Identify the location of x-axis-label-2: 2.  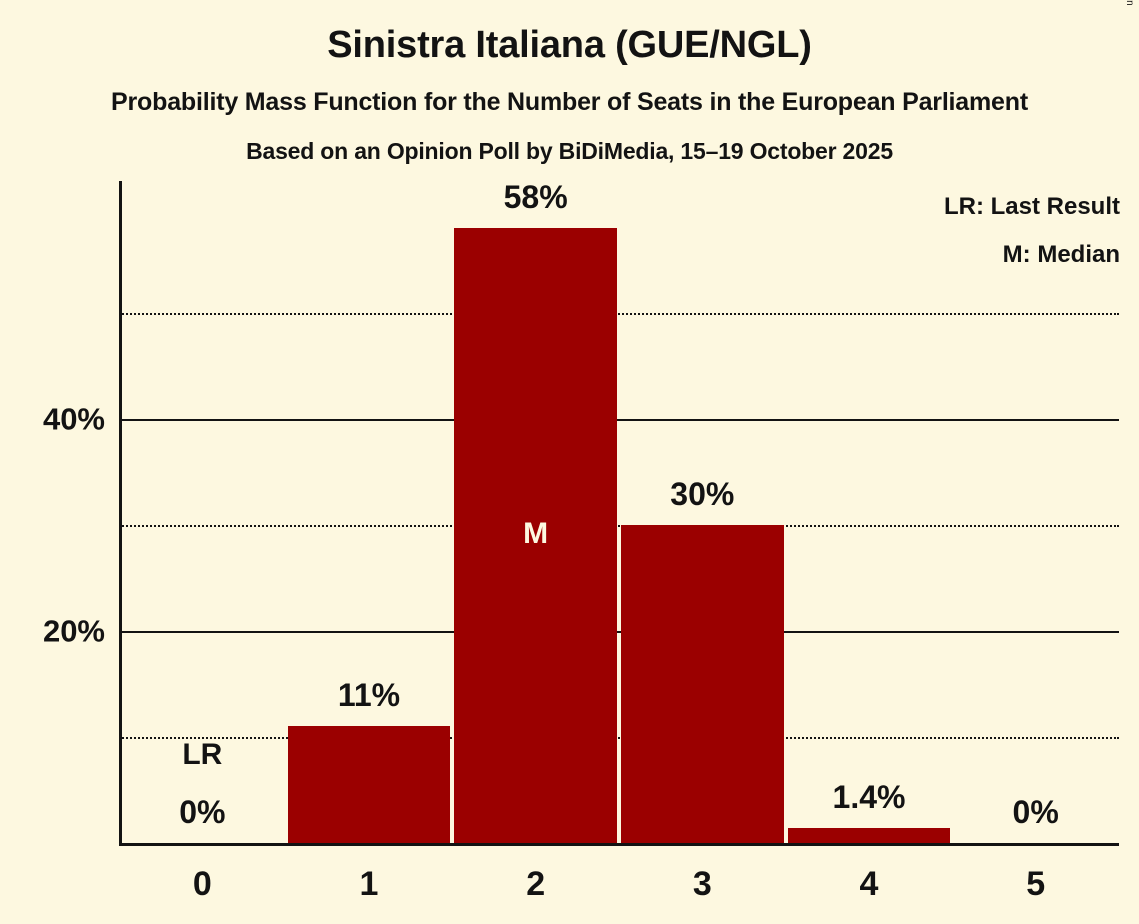
(536, 884).